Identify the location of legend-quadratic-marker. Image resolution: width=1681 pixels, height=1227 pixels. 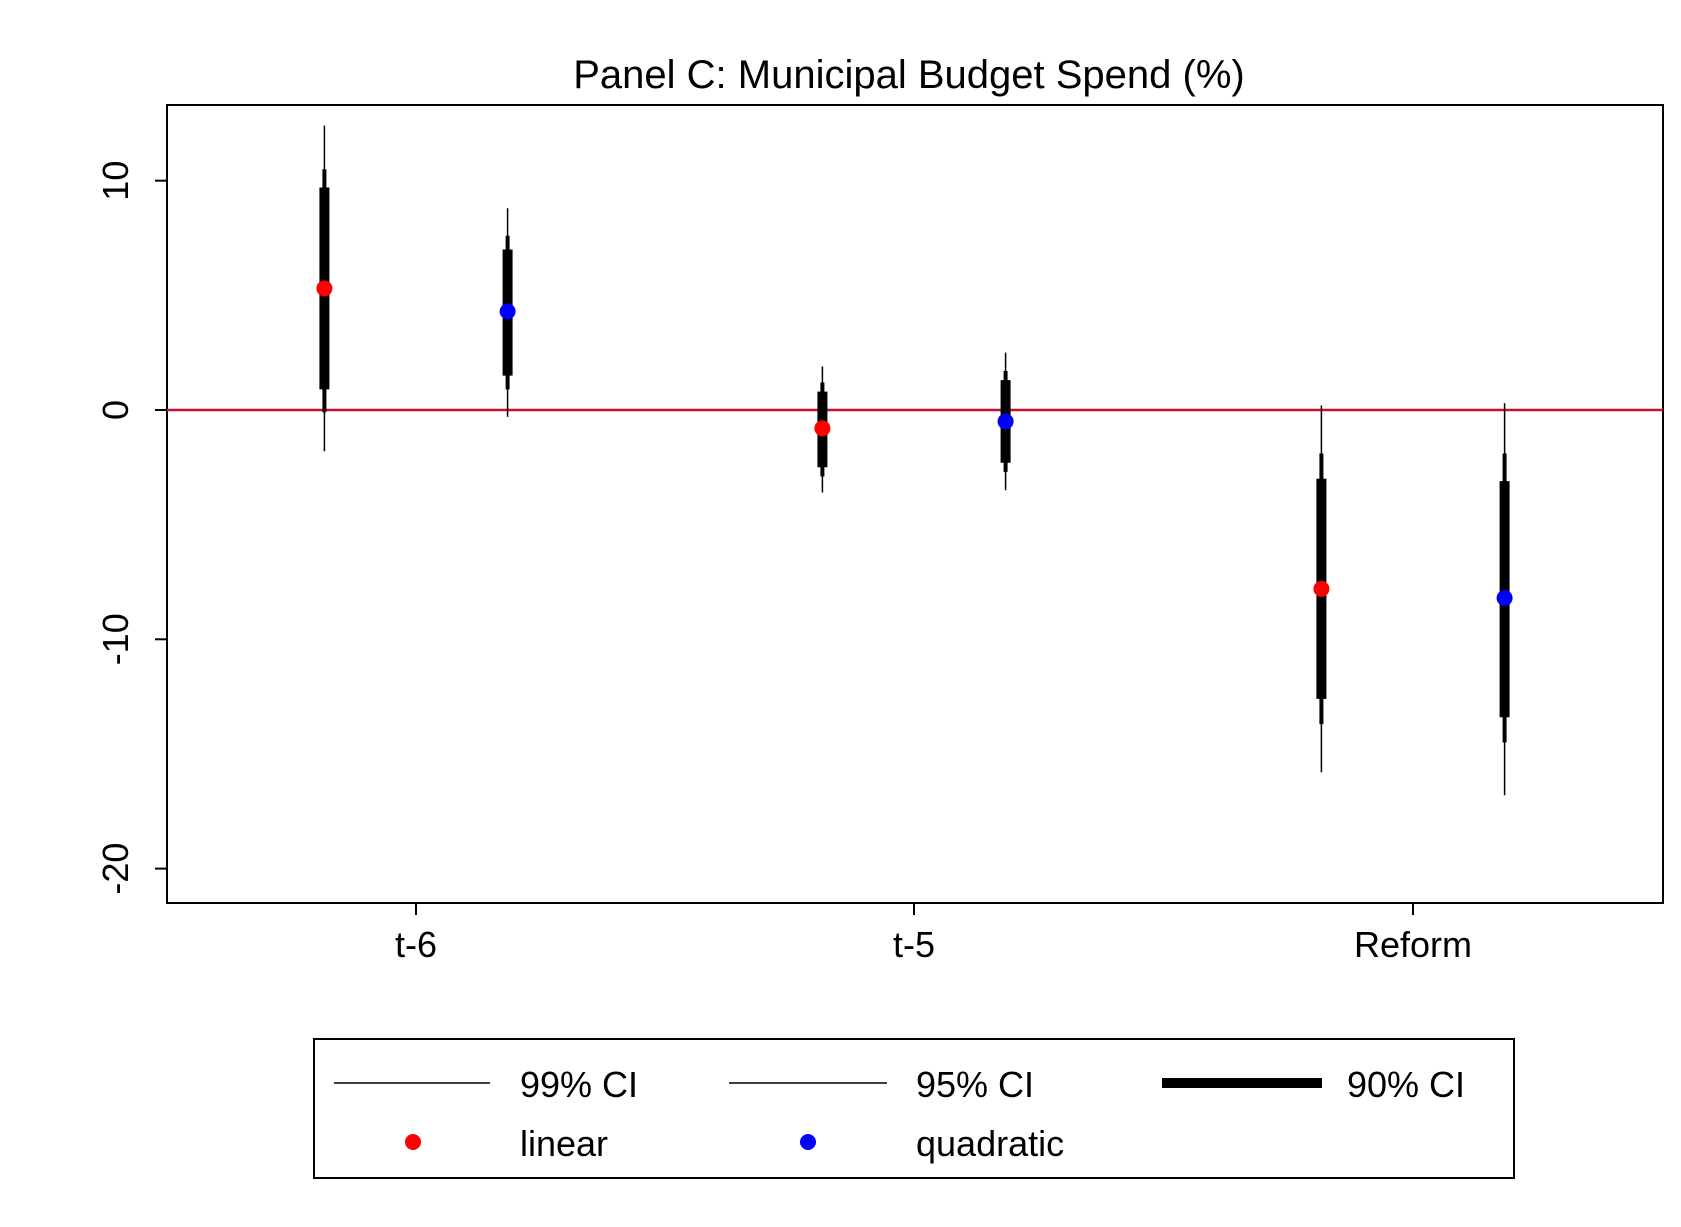
(808, 1142).